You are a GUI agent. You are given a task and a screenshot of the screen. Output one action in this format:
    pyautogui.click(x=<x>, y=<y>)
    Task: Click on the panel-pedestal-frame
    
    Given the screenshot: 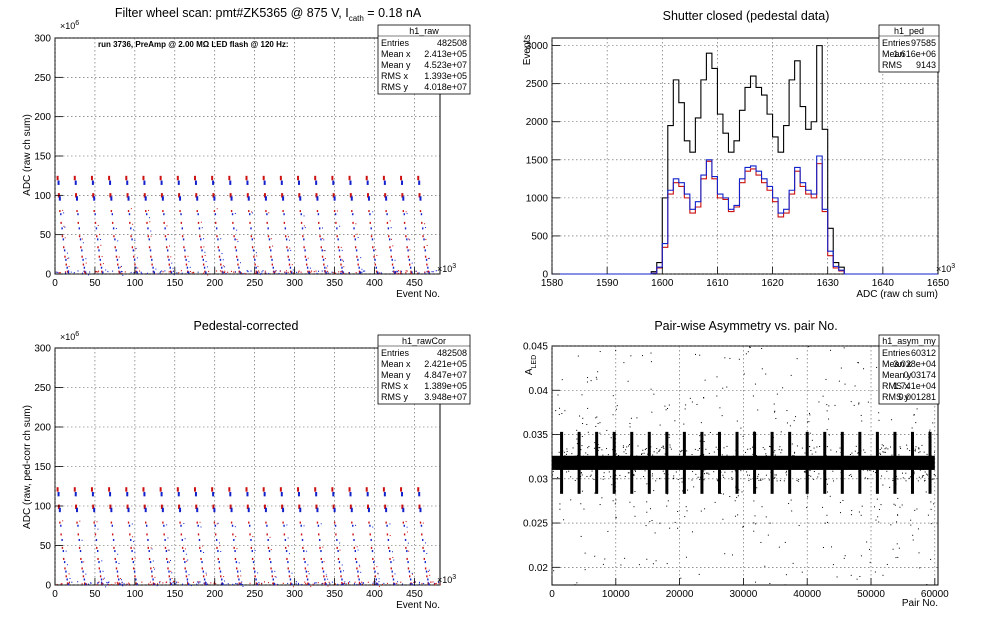 What is the action you would take?
    pyautogui.click(x=745, y=156)
    